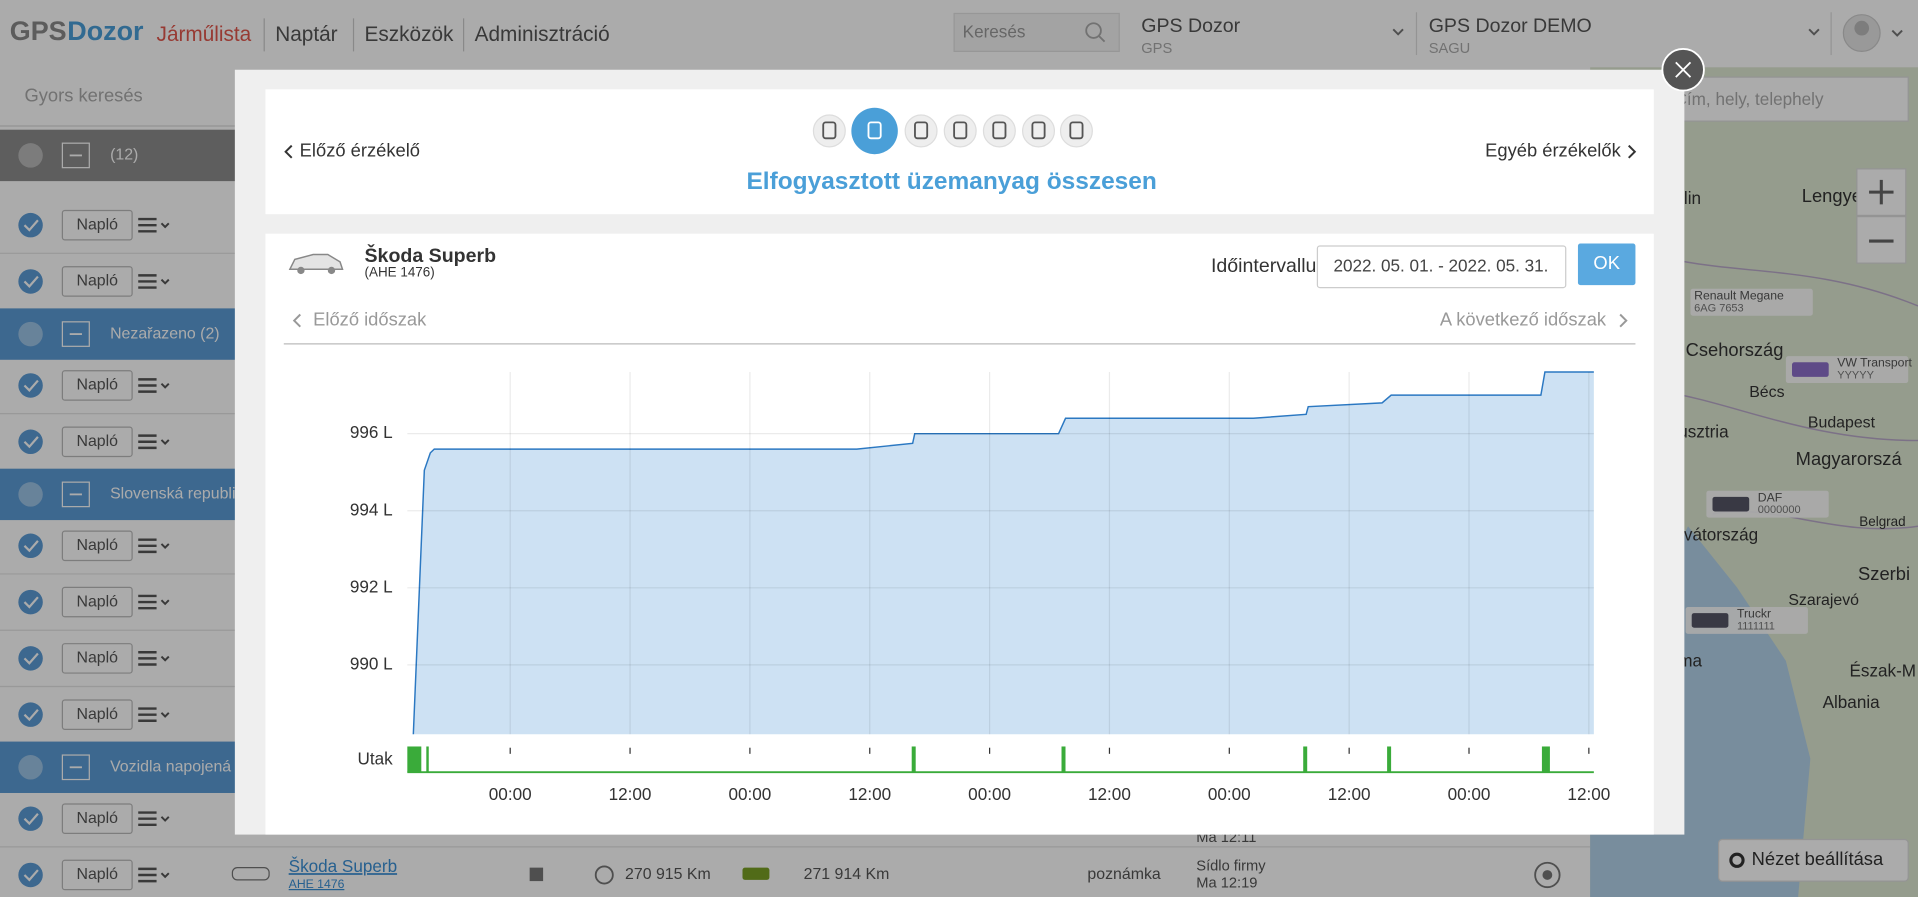 The height and width of the screenshot is (897, 1918). I want to click on engine-icon, so click(756, 873).